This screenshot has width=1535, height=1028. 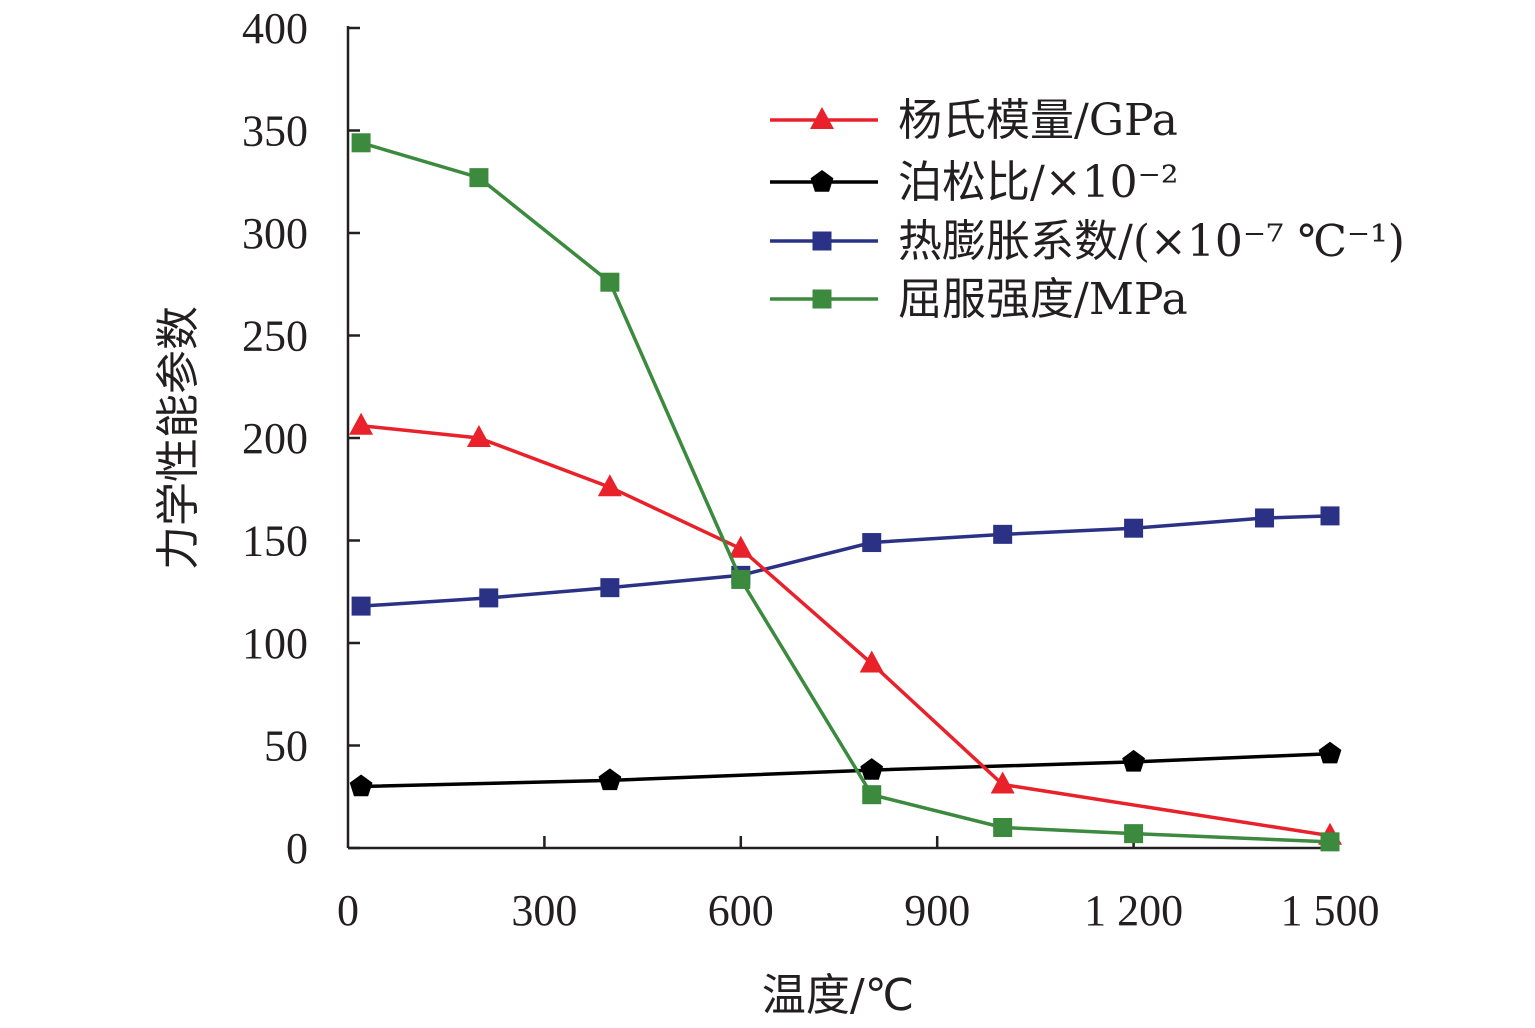 I want to click on legend-item: 屈服强度/MPa, so click(x=979, y=299).